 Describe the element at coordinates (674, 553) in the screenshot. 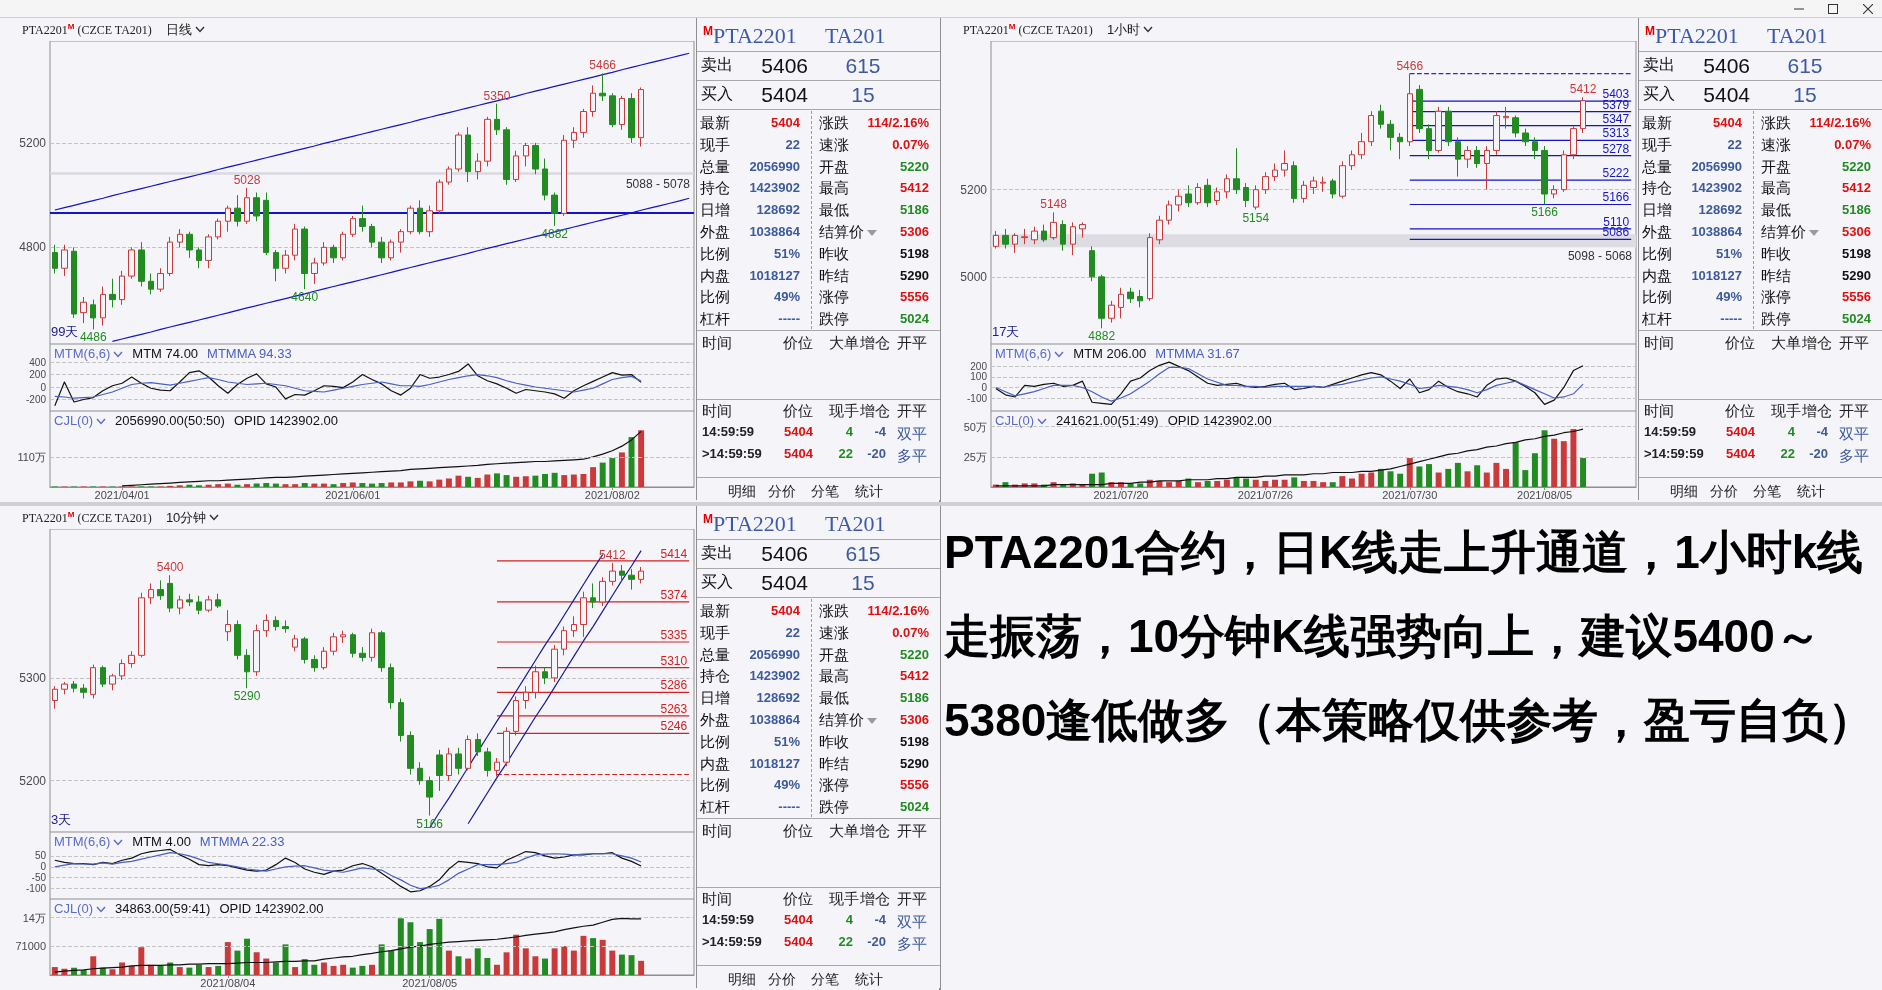

I see `series-label: 5414` at that location.